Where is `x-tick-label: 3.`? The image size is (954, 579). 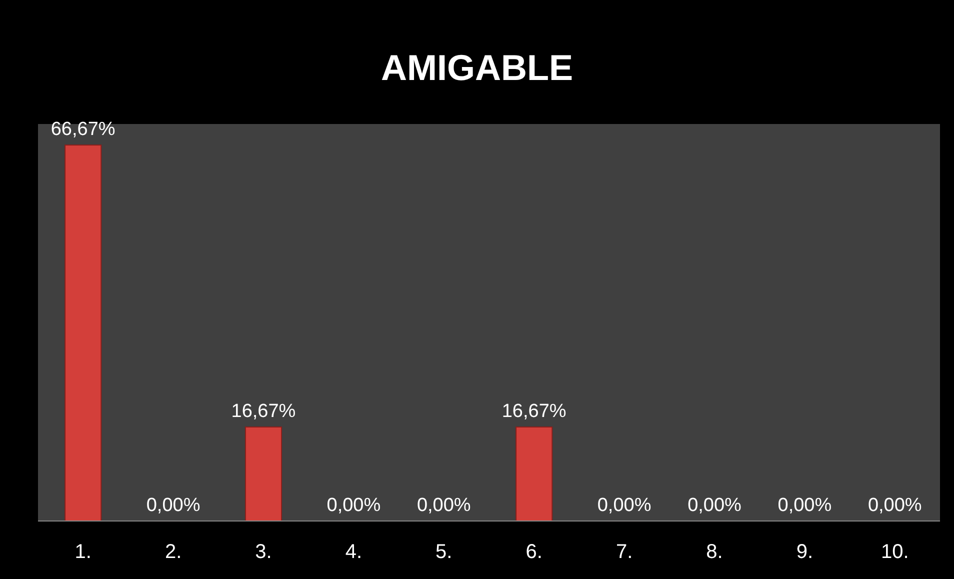 x-tick-label: 3. is located at coordinates (263, 552).